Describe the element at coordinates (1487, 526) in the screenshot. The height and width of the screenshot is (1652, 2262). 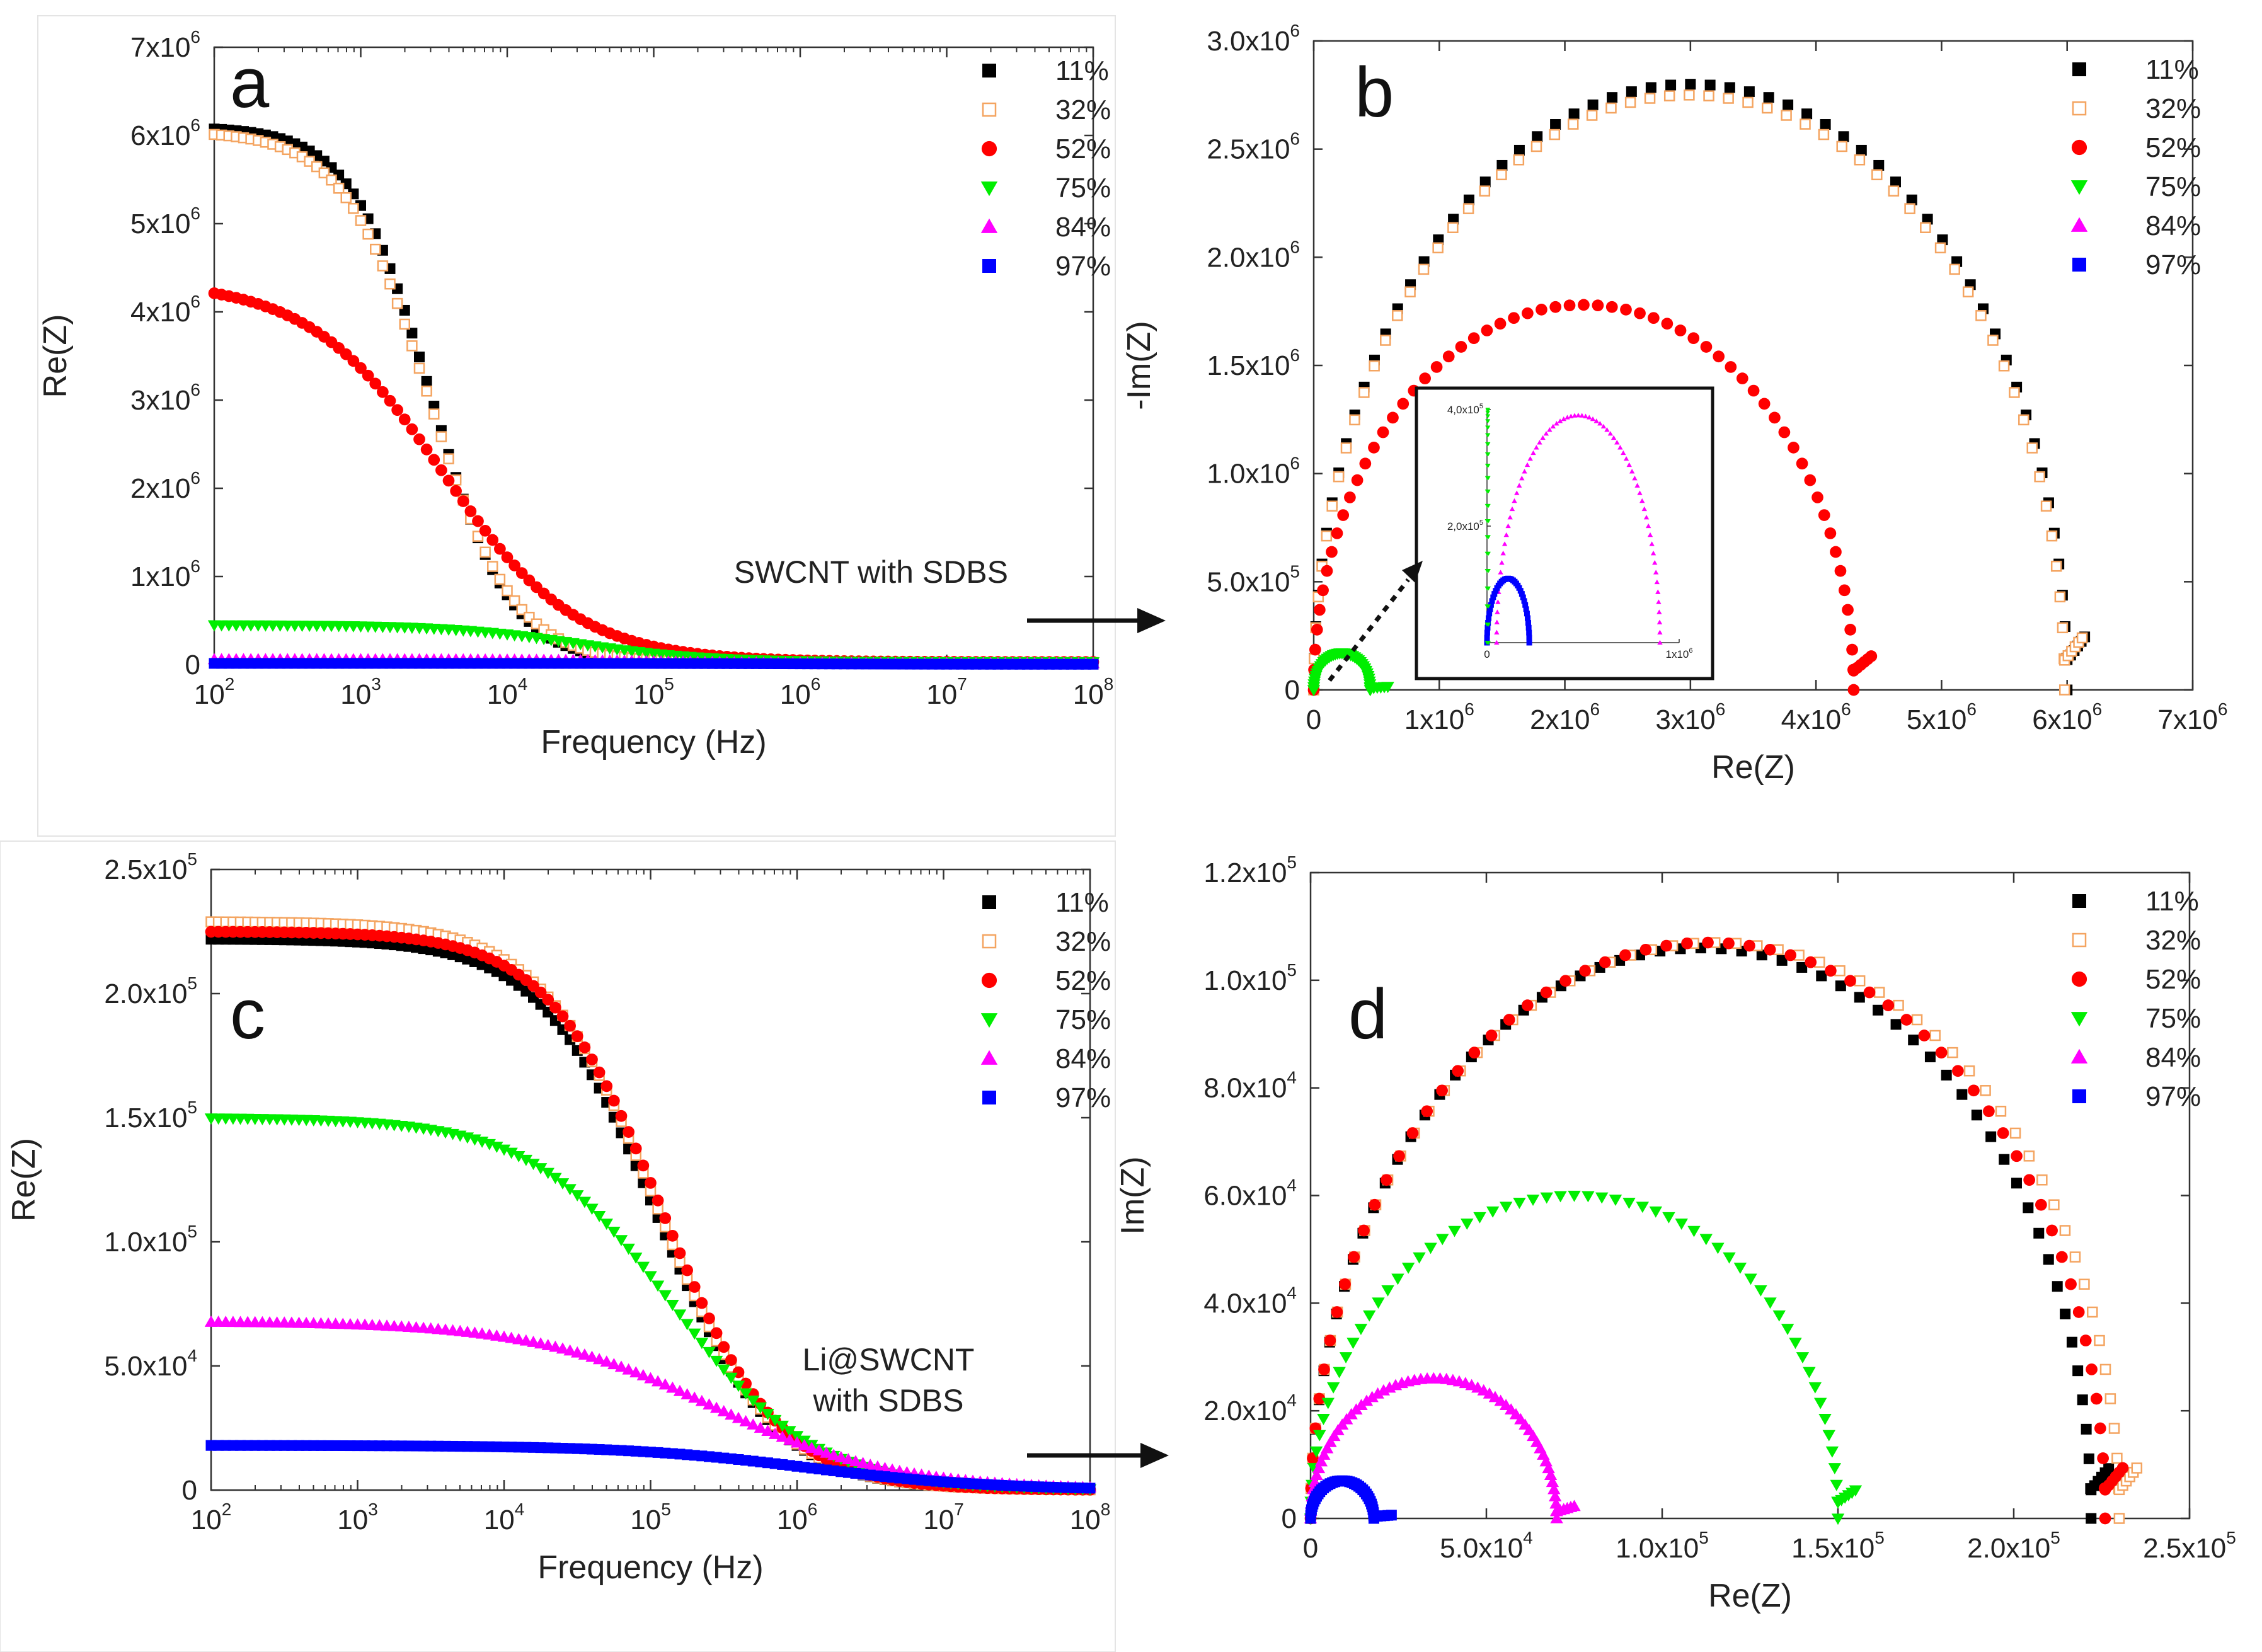
I see `inset-series-75pct` at that location.